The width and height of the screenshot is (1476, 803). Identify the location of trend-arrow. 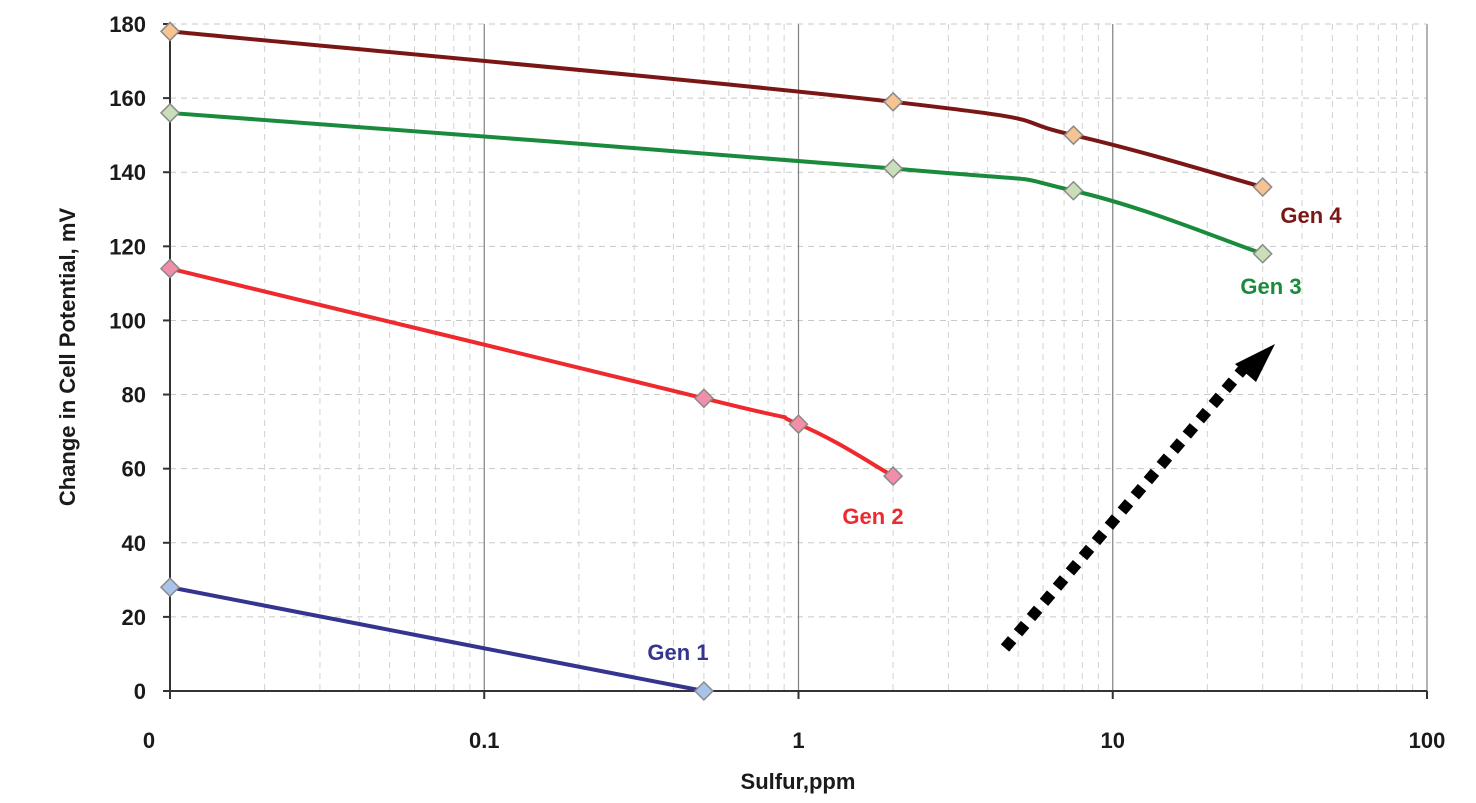
(1137, 498).